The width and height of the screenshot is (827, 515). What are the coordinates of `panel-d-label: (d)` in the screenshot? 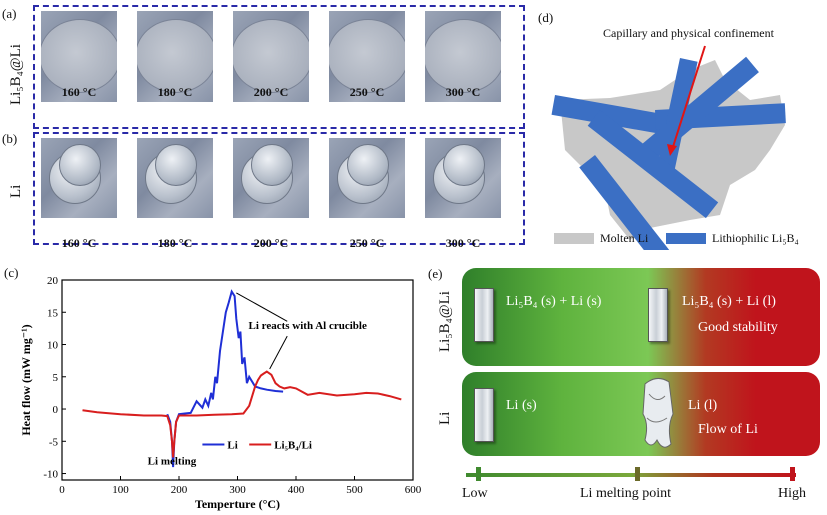 It's located at (546, 17).